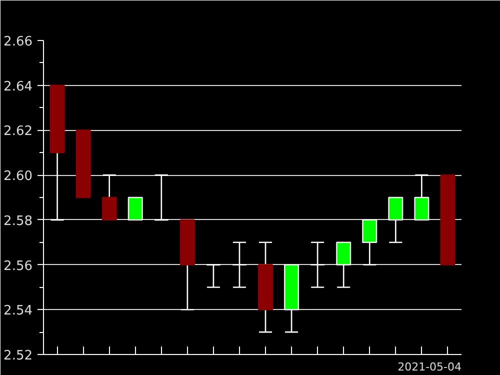 This screenshot has width=500, height=375. I want to click on y-tick-label: 2.56, so click(18, 266).